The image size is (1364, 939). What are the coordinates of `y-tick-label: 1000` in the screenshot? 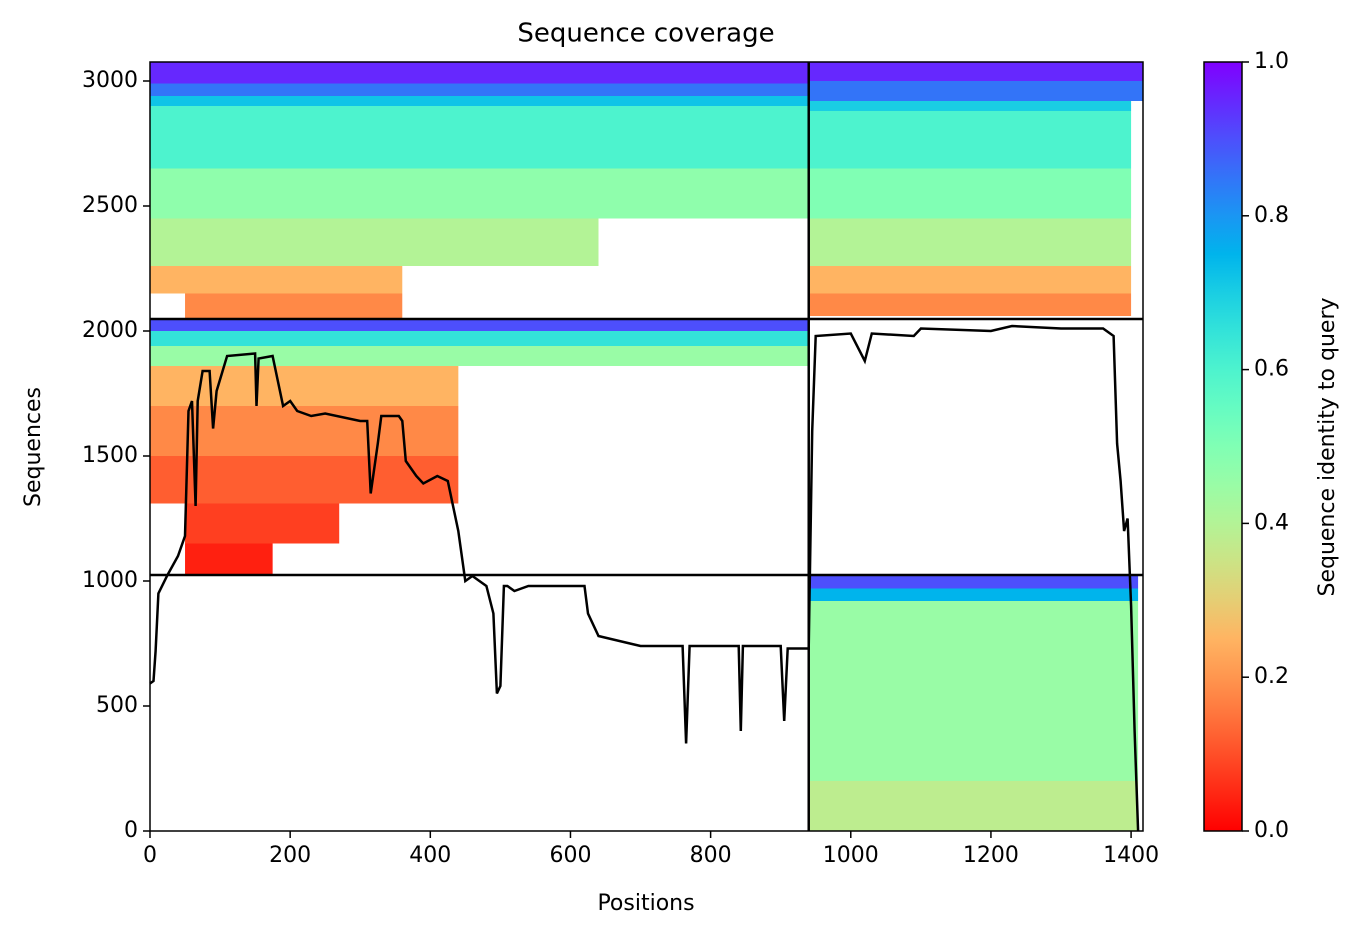 It's located at (110, 580).